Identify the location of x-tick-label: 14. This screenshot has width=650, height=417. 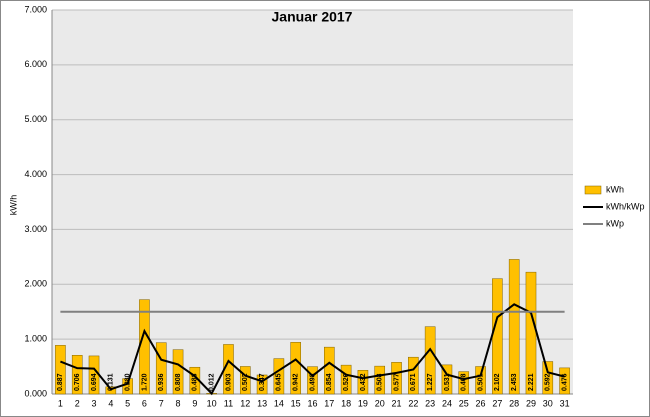
(279, 403).